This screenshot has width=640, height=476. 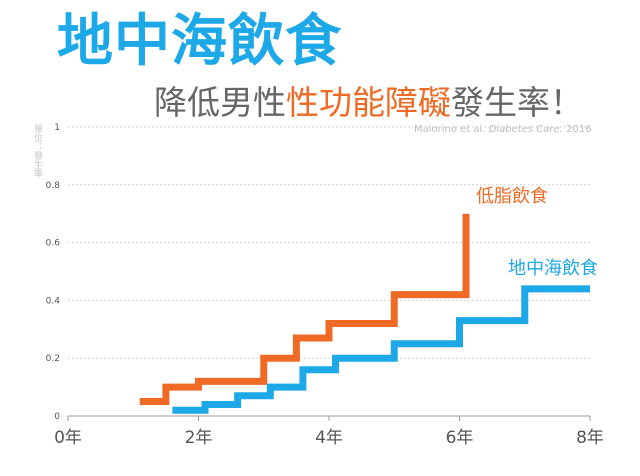 I want to click on subtitle-prefix: 降低男性, so click(x=220, y=102).